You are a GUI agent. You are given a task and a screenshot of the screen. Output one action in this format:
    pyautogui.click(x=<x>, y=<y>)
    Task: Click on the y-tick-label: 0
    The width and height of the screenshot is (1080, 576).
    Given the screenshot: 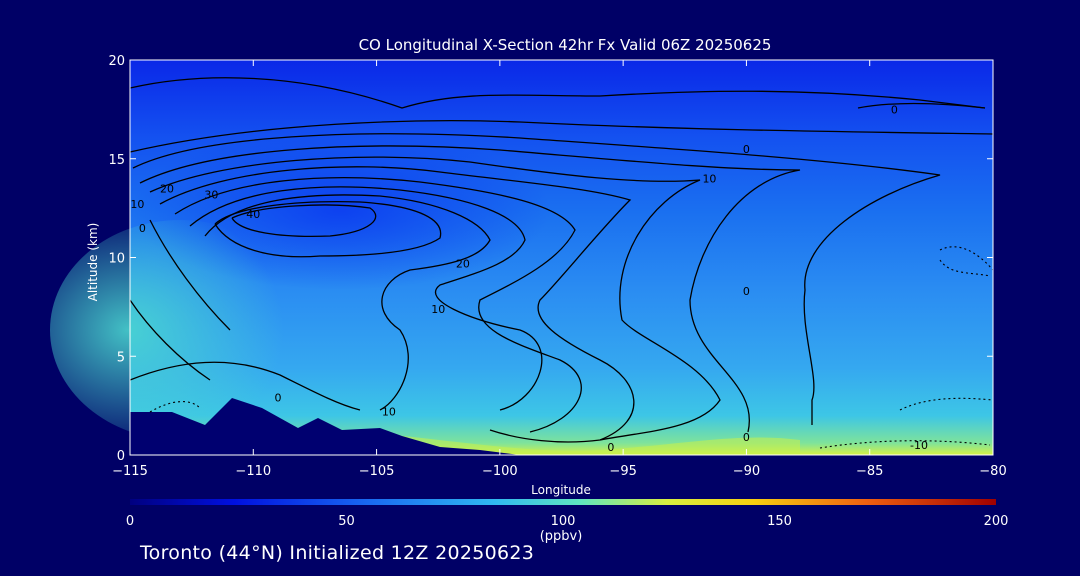 What is the action you would take?
    pyautogui.click(x=121, y=456)
    